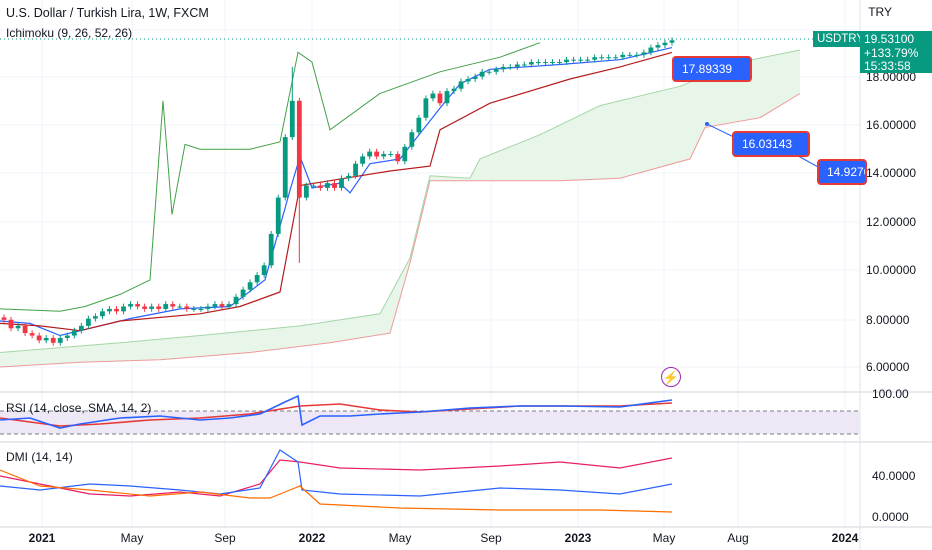  Describe the element at coordinates (312, 538) in the screenshot. I see `time-tick-3: 2022` at that location.